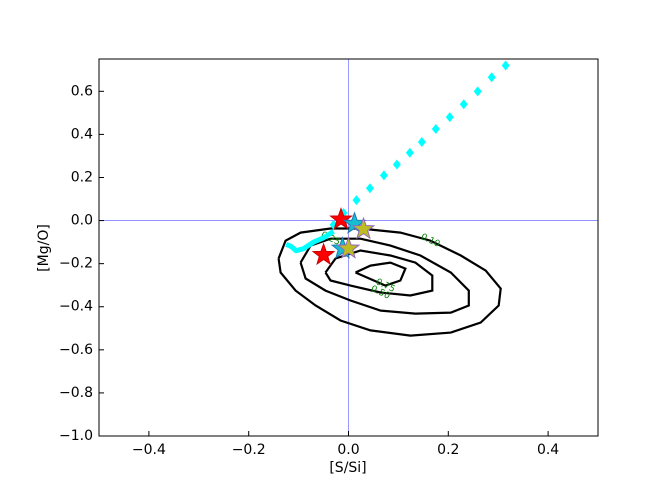  Describe the element at coordinates (76, 436) in the screenshot. I see `y-tick-label: −1.0` at that location.